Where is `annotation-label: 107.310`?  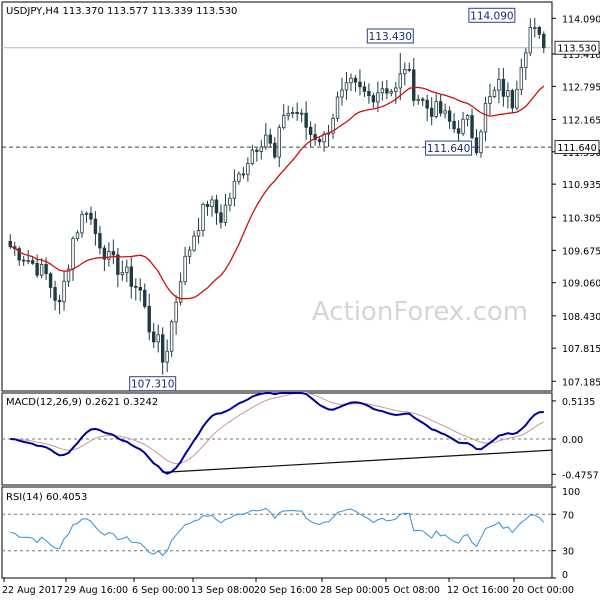 annotation-label: 107.310 is located at coordinates (152, 385).